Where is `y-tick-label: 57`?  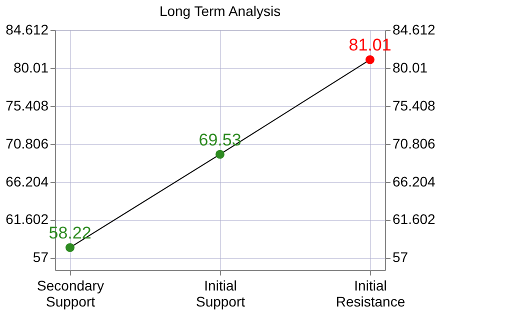
y-tick-label: 57 is located at coordinates (40, 257).